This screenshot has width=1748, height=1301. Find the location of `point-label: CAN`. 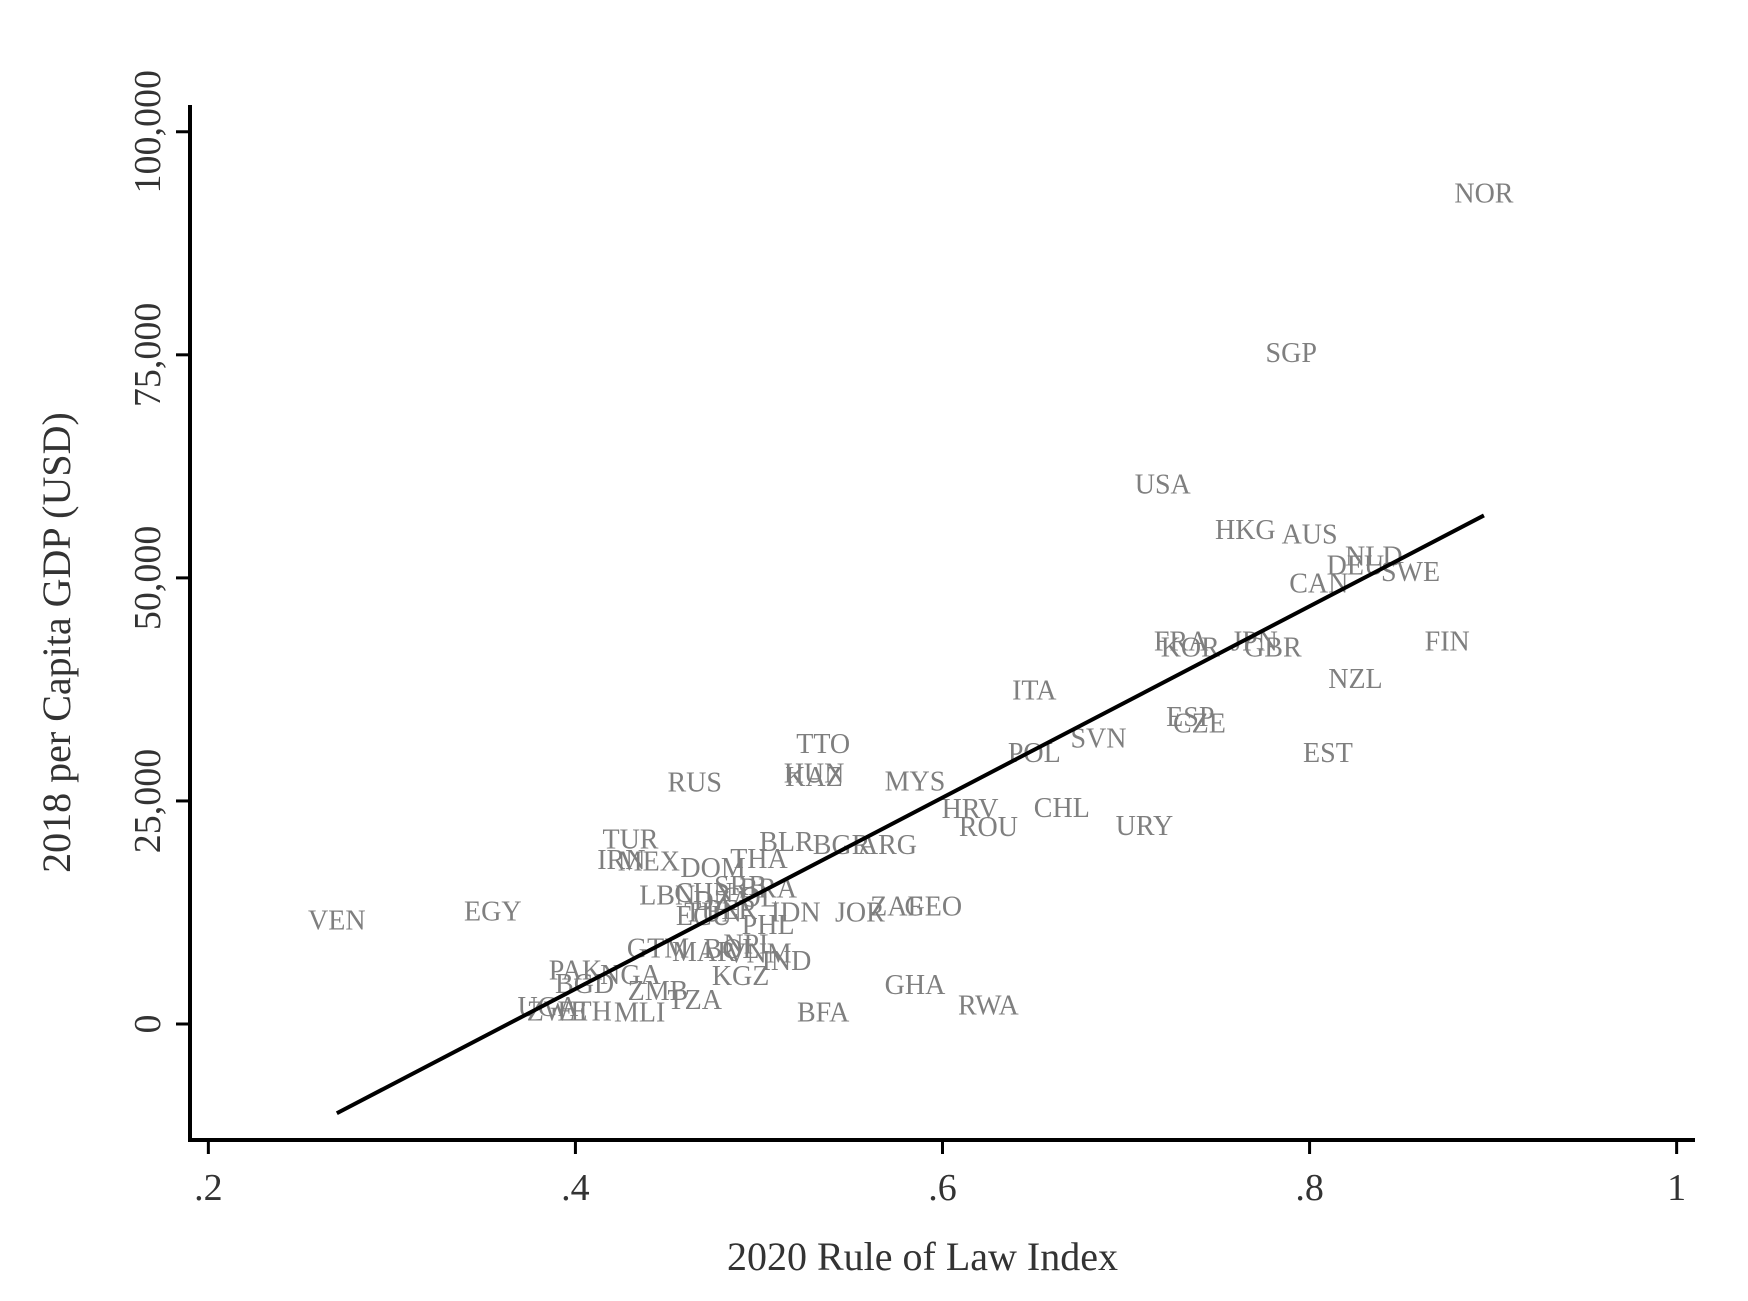

point-label: CAN is located at coordinates (1318, 583).